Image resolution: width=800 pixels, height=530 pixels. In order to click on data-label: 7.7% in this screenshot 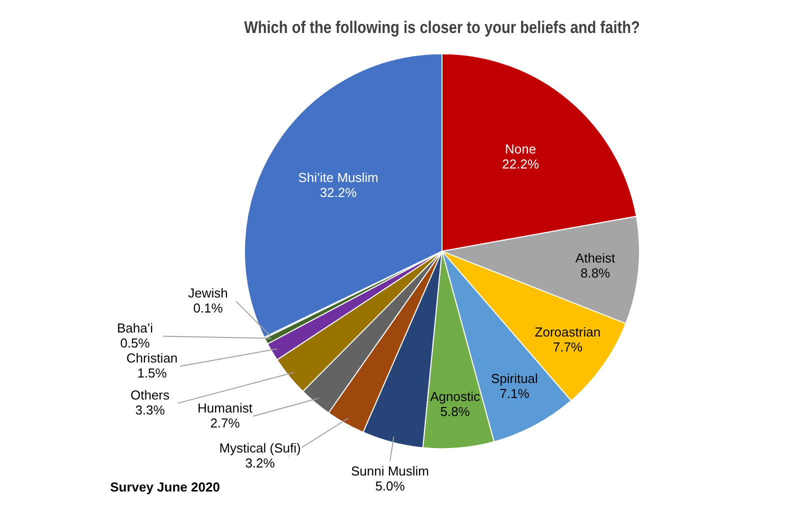, I will do `click(567, 346)`.